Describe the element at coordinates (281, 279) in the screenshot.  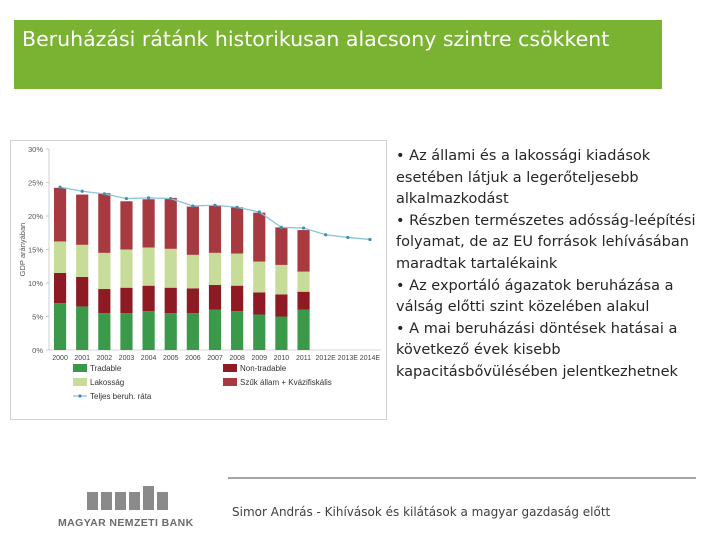
I see `bar-lakoss-g-2010` at that location.